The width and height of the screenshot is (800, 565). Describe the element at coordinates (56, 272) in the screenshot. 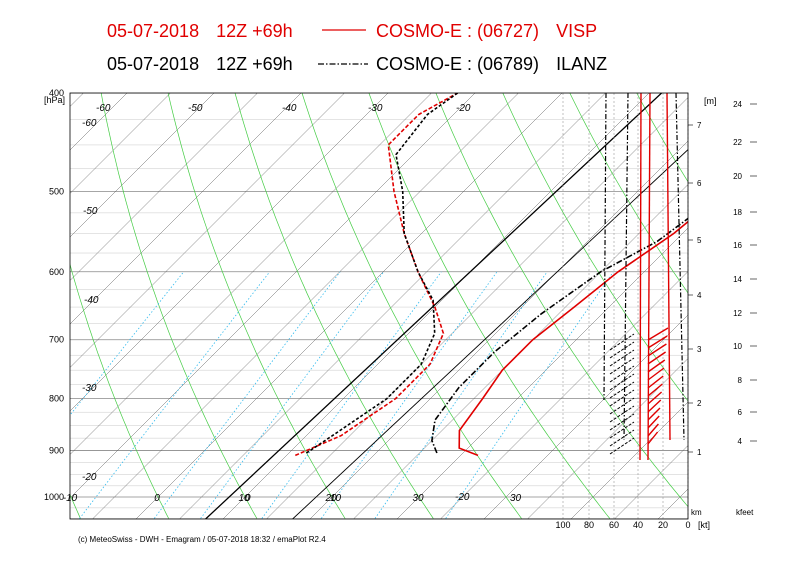

I see `pressure-tick-label: 600` at that location.